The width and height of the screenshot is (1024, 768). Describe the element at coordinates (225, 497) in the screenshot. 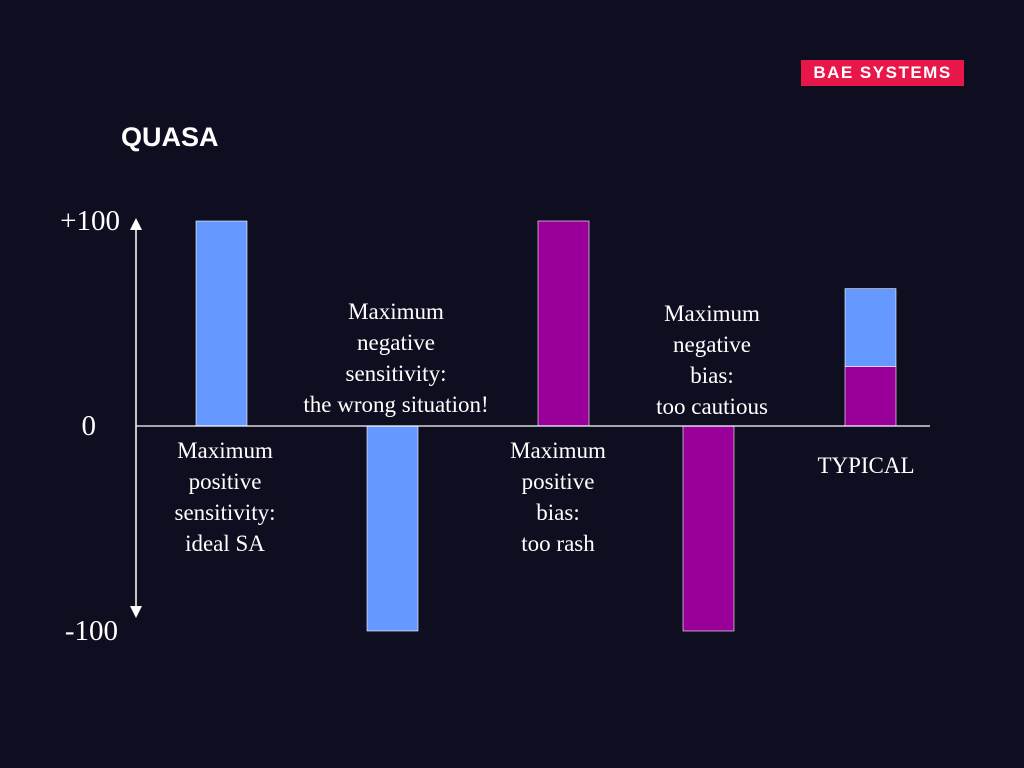

I see `annotation-positive-sensitivity: Maximum positive sensitivity: ideal SA` at that location.